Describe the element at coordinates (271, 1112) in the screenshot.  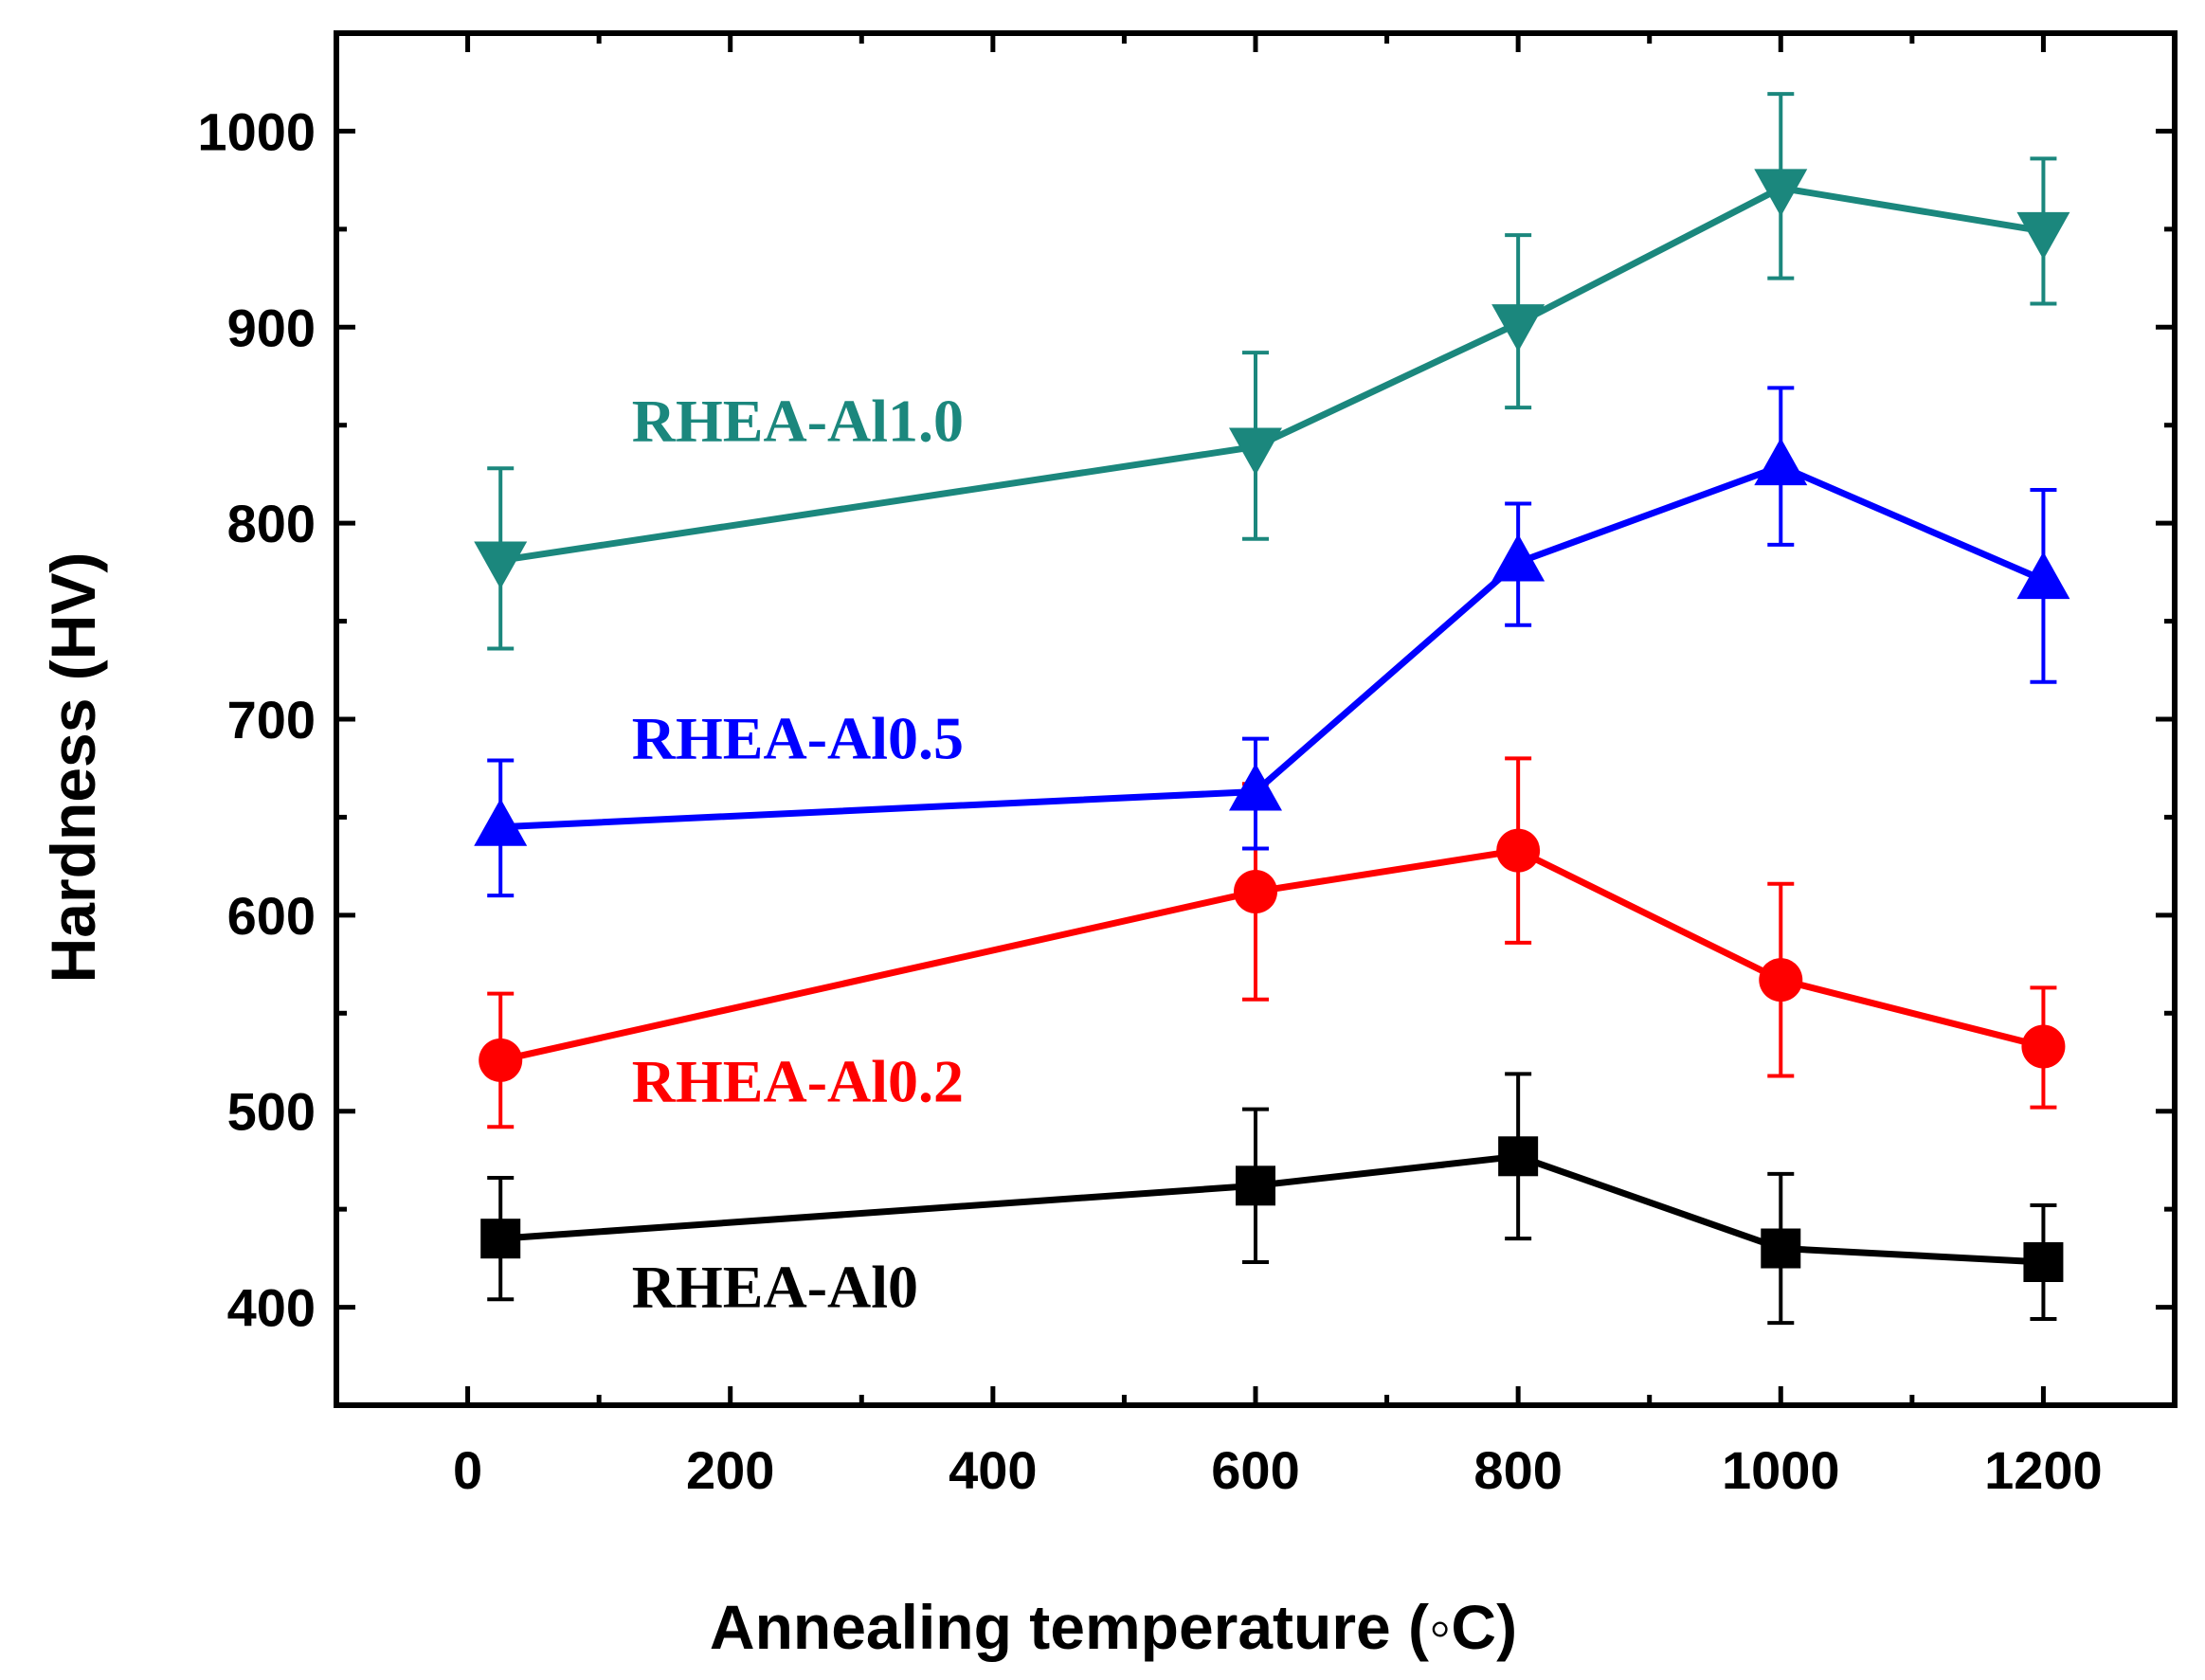
I see `y-tick-label: 500` at that location.